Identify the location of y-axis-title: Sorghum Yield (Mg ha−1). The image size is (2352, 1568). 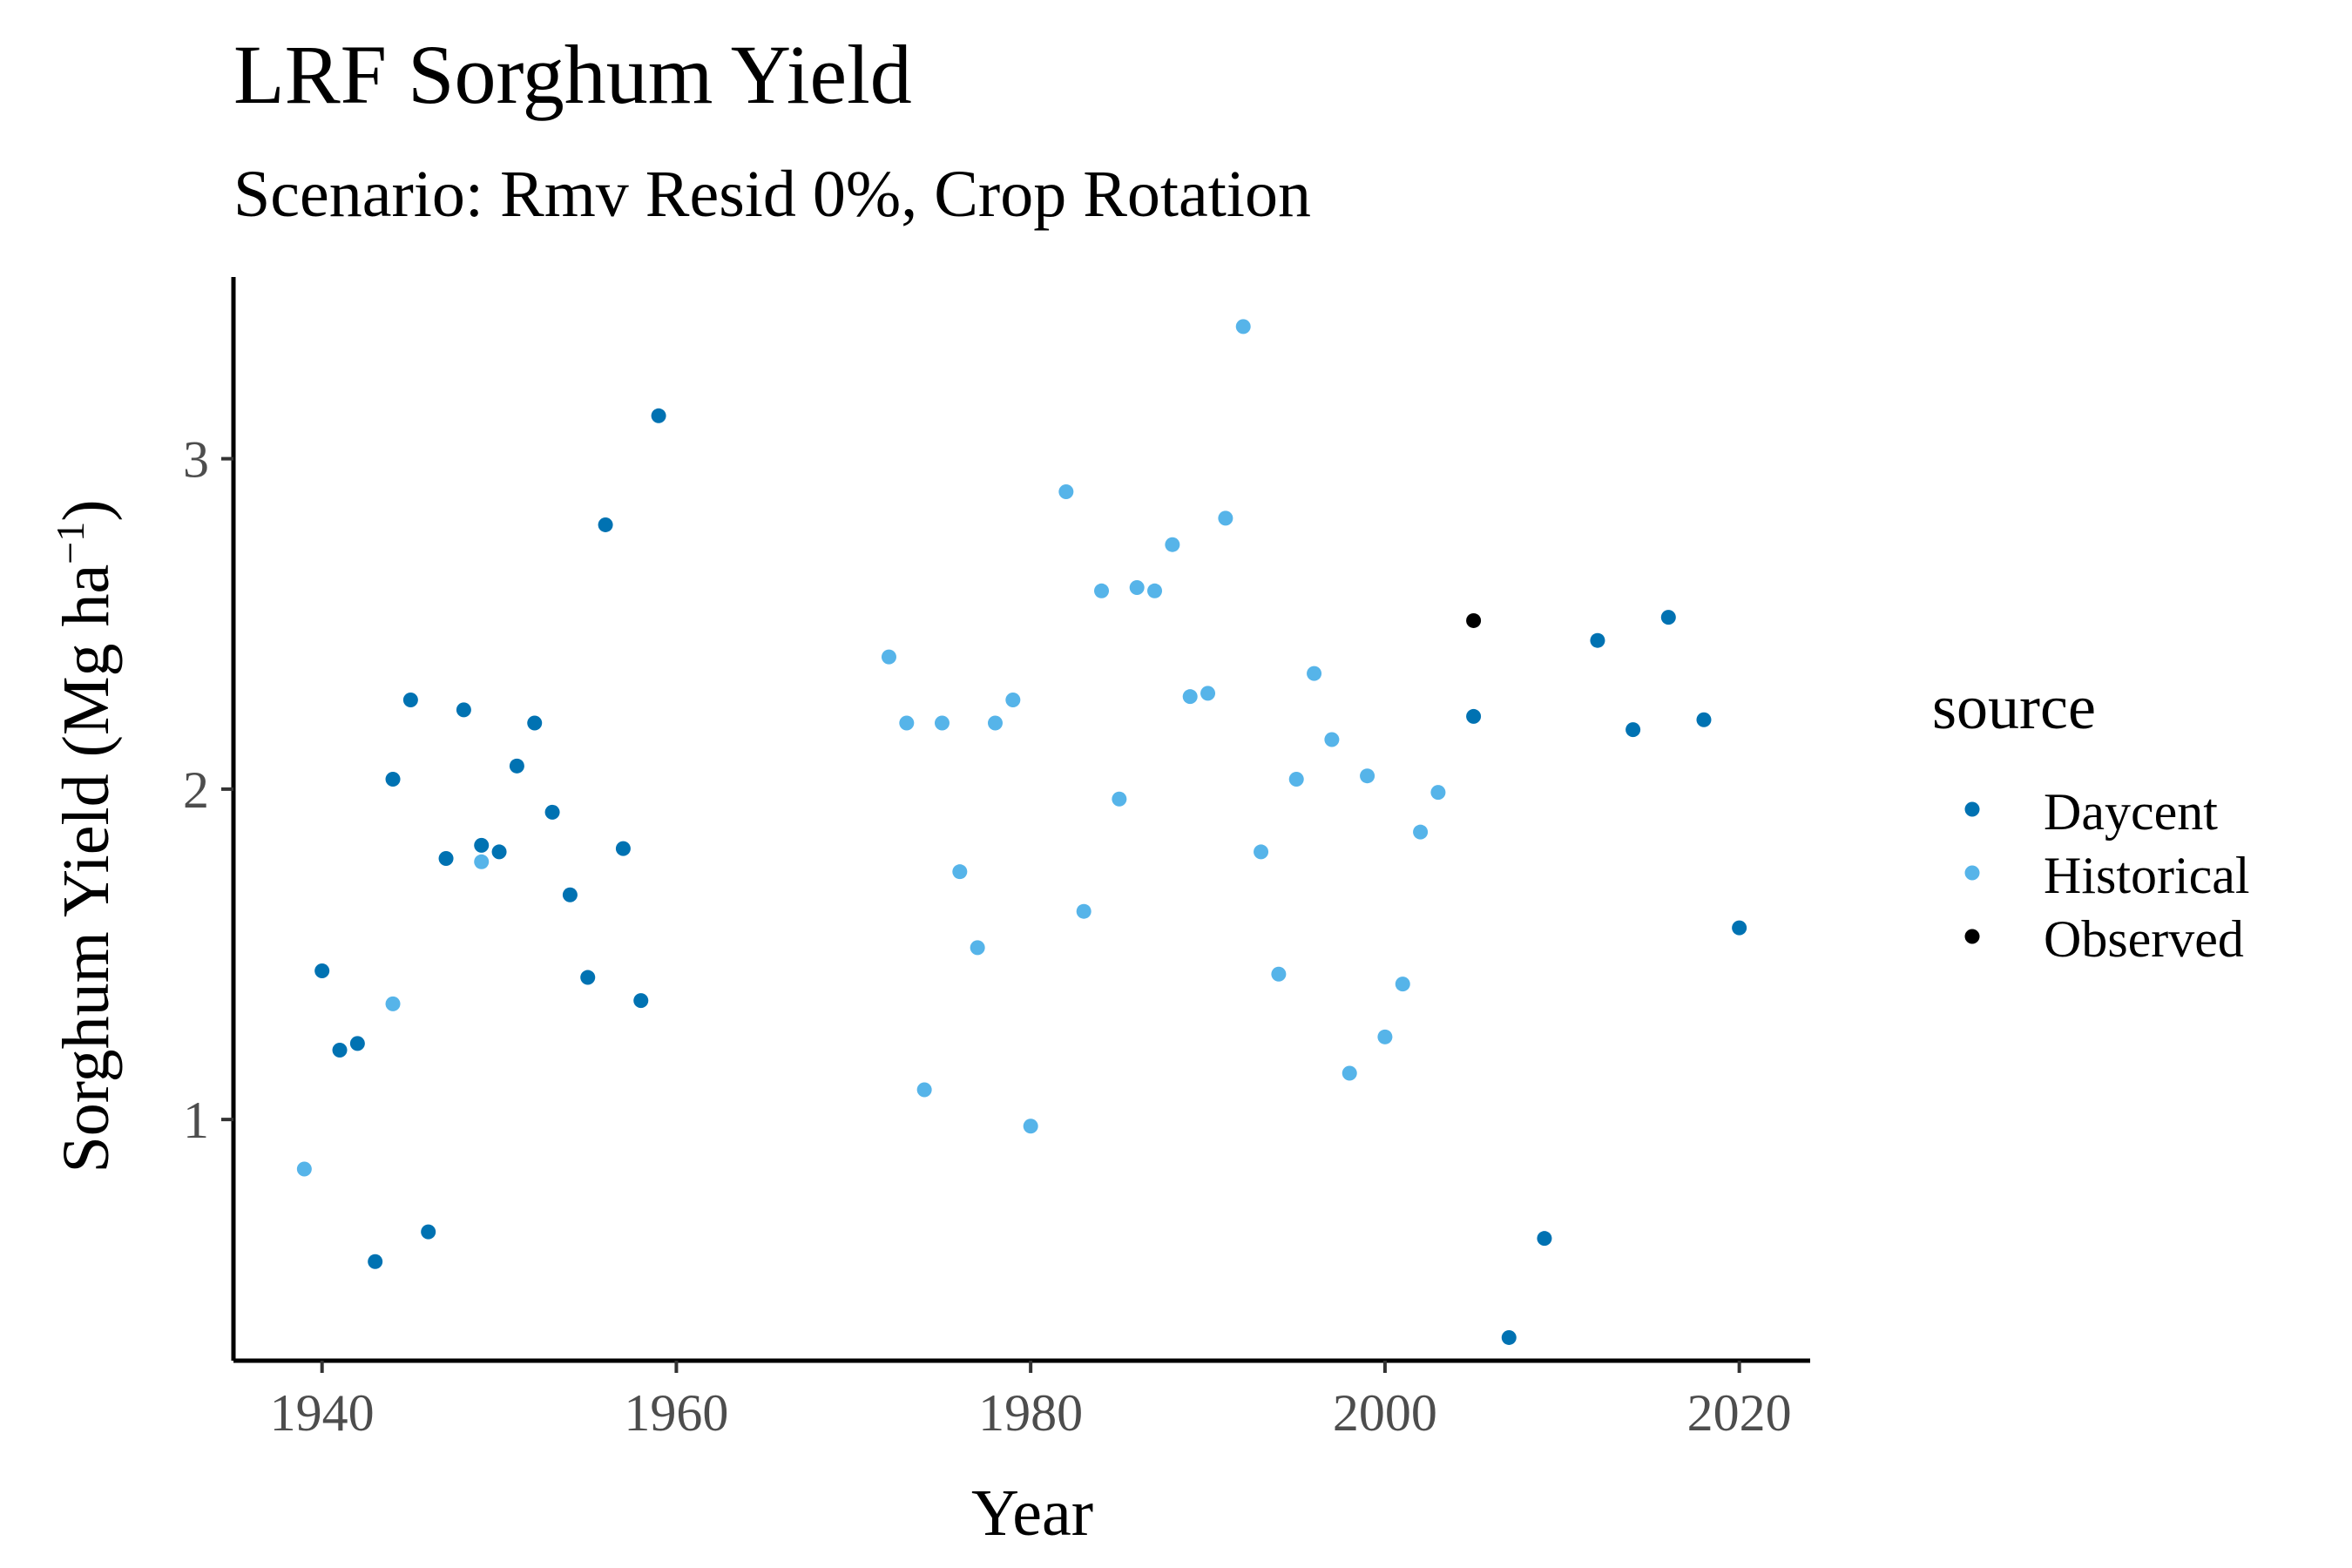
(85, 836).